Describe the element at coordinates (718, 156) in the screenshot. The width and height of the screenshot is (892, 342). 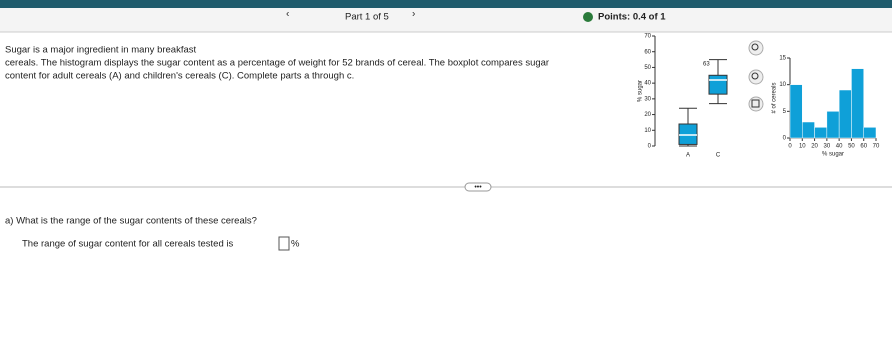
I see `x-tick-label: C` at that location.